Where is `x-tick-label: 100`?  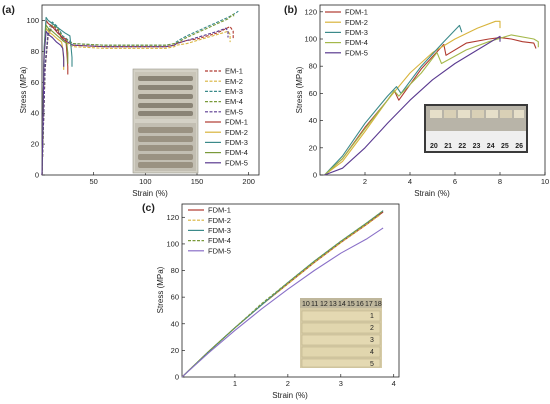
x-tick-label: 100 is located at coordinates (145, 181).